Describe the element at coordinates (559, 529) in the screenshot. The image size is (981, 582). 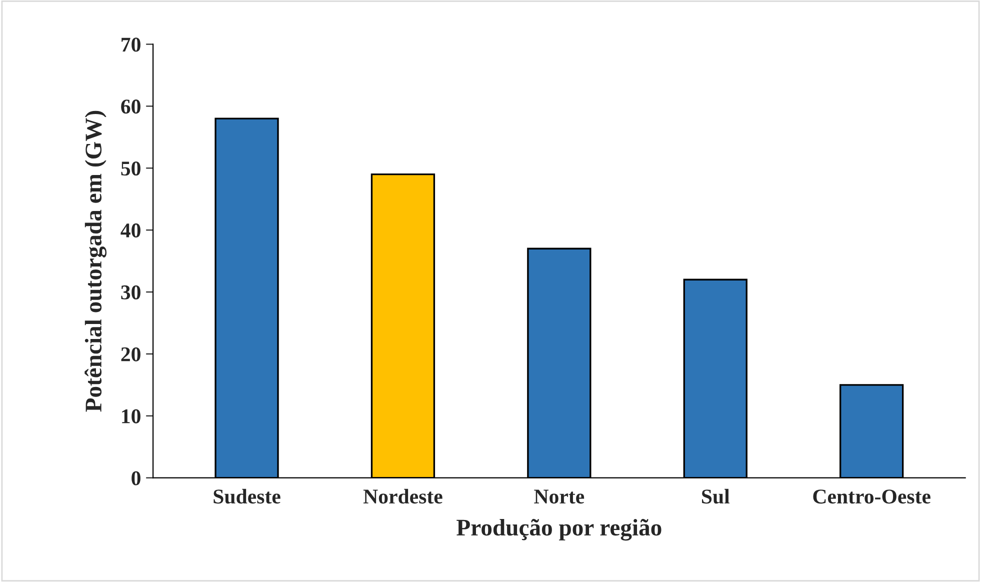
I see `x-axis-title: Produção por região` at that location.